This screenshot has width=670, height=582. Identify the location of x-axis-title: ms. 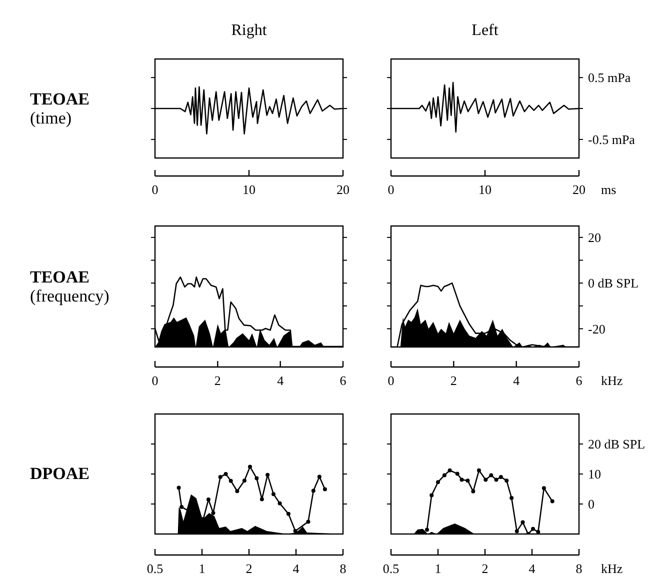
(608, 189).